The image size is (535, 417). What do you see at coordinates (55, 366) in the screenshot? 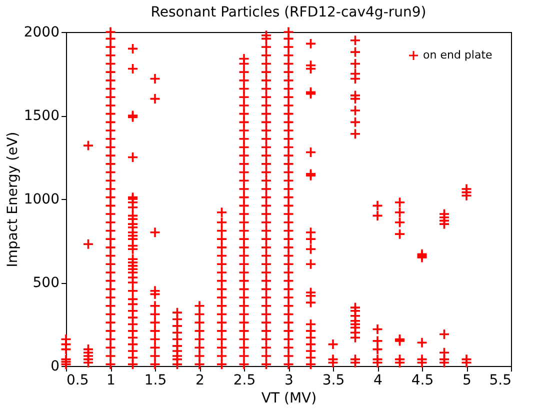
I see `y-tick-label: 0` at bounding box center [55, 366].